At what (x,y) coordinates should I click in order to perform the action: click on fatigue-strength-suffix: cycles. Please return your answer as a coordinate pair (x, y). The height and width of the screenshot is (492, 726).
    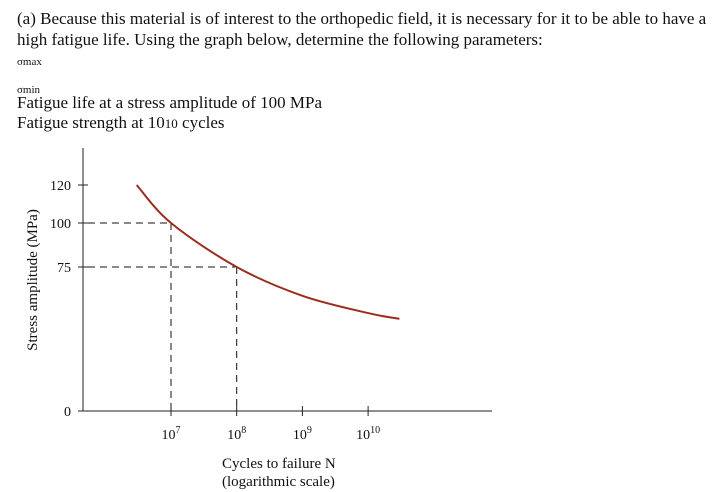
    Looking at the image, I should click on (201, 122).